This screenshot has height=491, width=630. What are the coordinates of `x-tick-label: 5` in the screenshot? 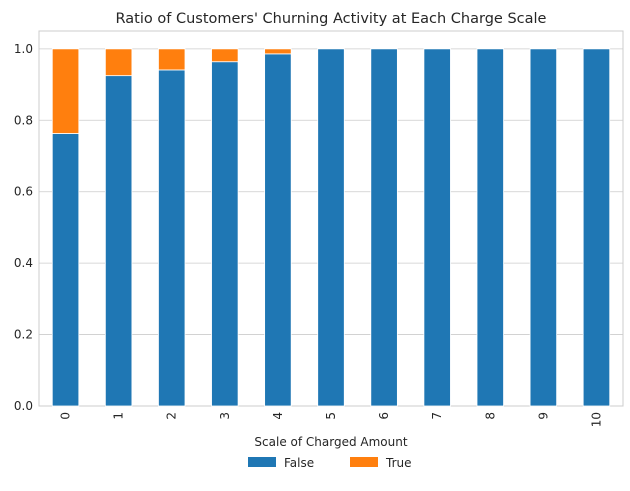 It's located at (331, 416).